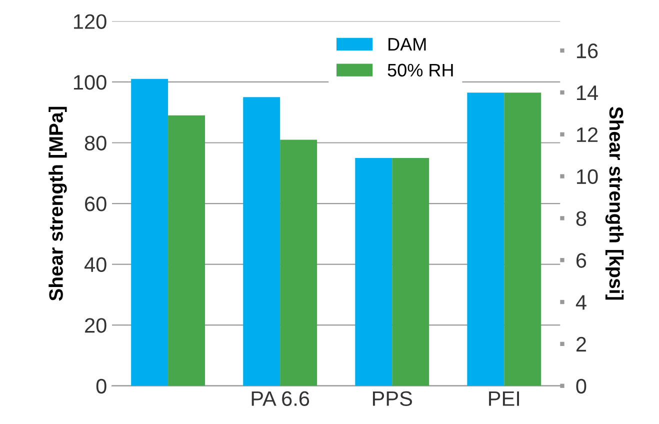  I want to click on y2-tick-label: 4, so click(581, 302).